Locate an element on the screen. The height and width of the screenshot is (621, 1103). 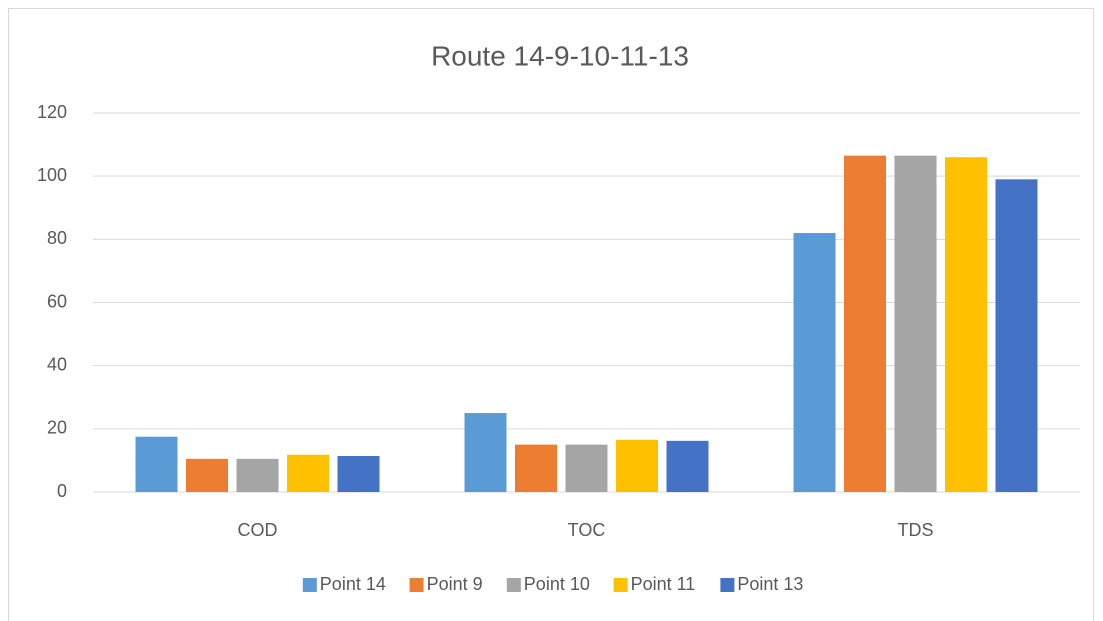
x-tick-label: TOC is located at coordinates (587, 530).